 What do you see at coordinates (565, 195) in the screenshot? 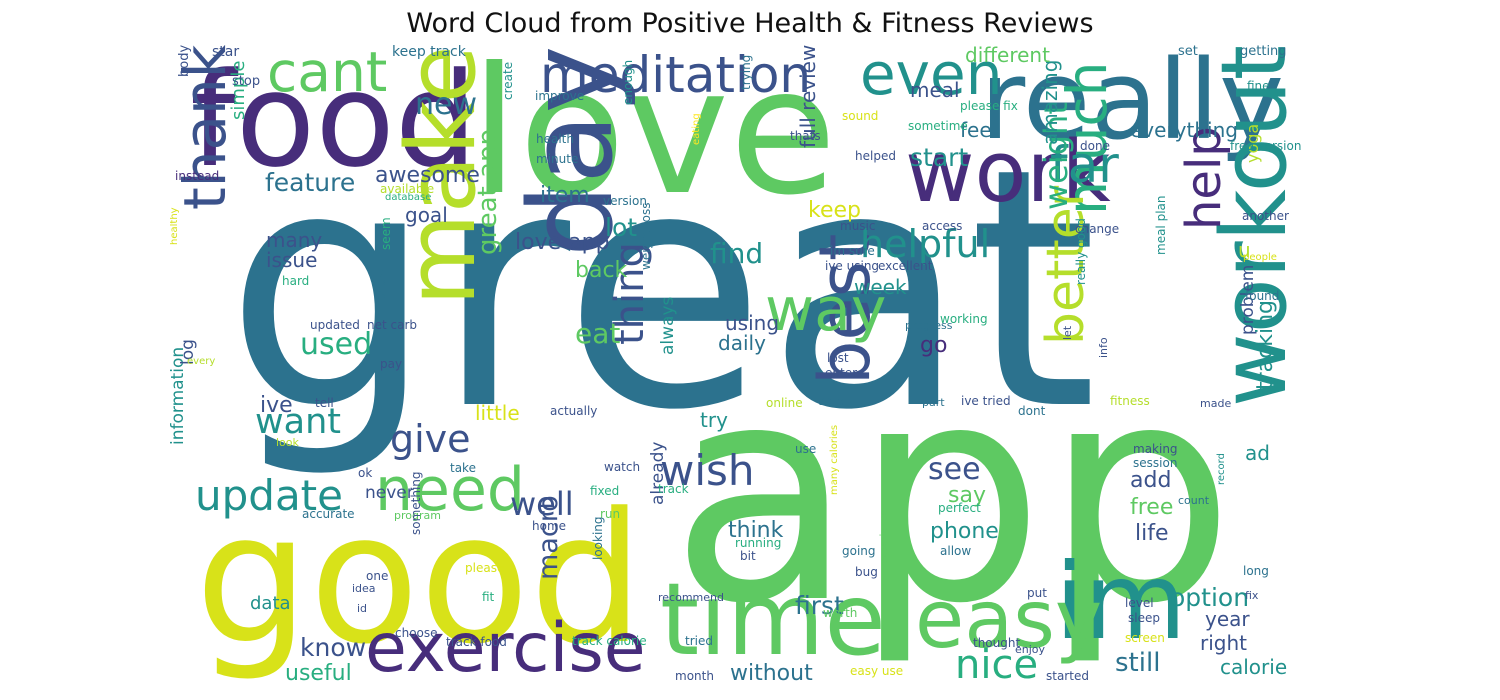
I see `cloud-word-item: item` at bounding box center [565, 195].